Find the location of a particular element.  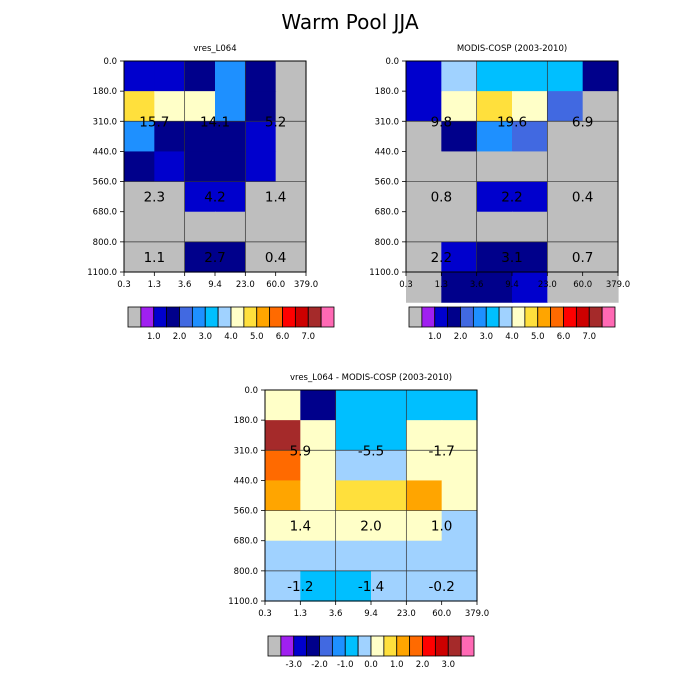

colorbar-label: 4.0 is located at coordinates (231, 337).